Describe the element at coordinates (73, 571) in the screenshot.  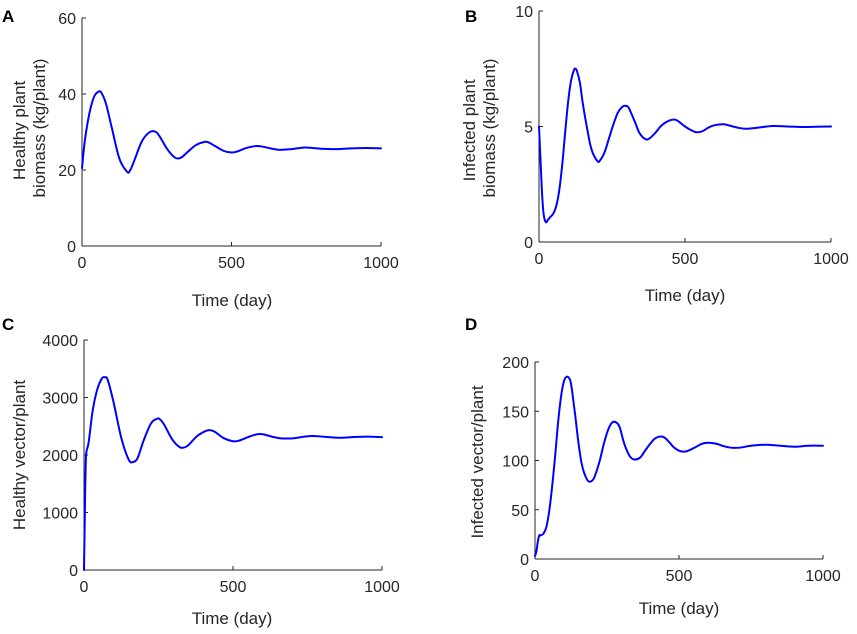
I see `y-tick-label-c: 0` at that location.